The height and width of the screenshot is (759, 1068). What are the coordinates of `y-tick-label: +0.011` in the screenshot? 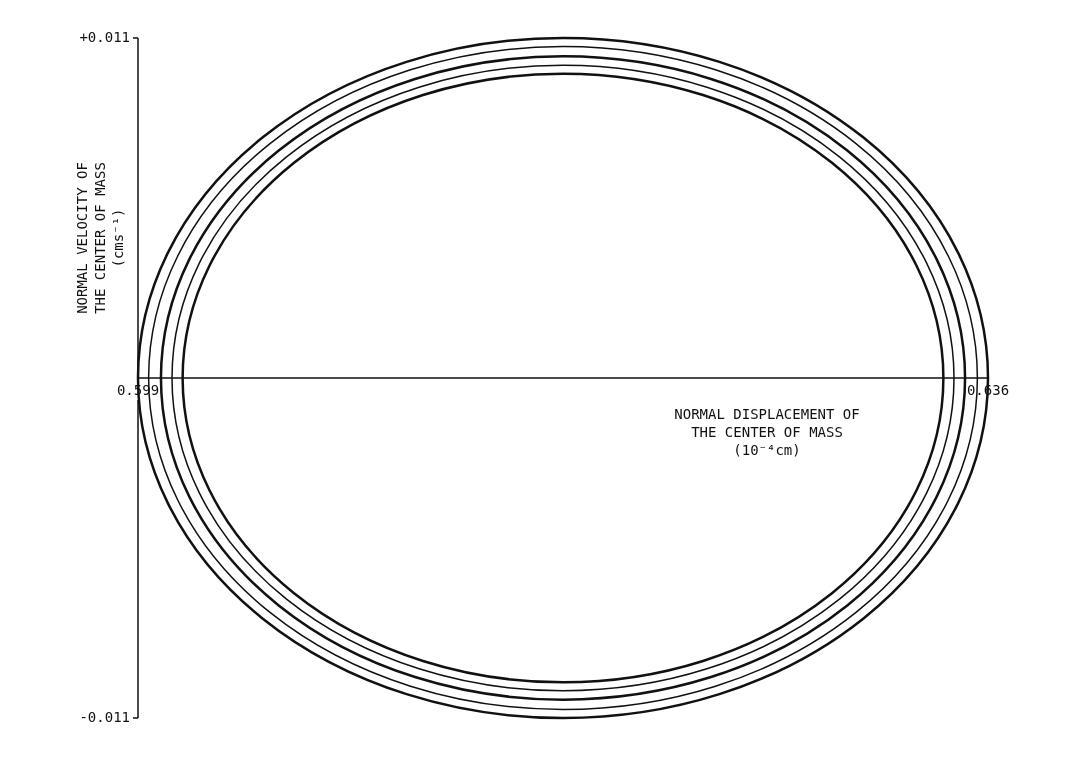 It's located at (104, 36).